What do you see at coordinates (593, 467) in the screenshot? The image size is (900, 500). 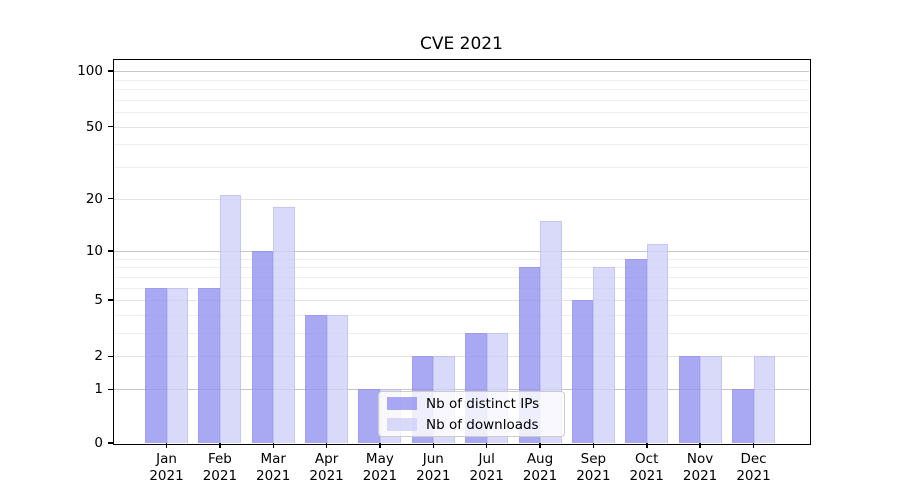 I see `x-tick-label-sep: Sep 2021` at bounding box center [593, 467].